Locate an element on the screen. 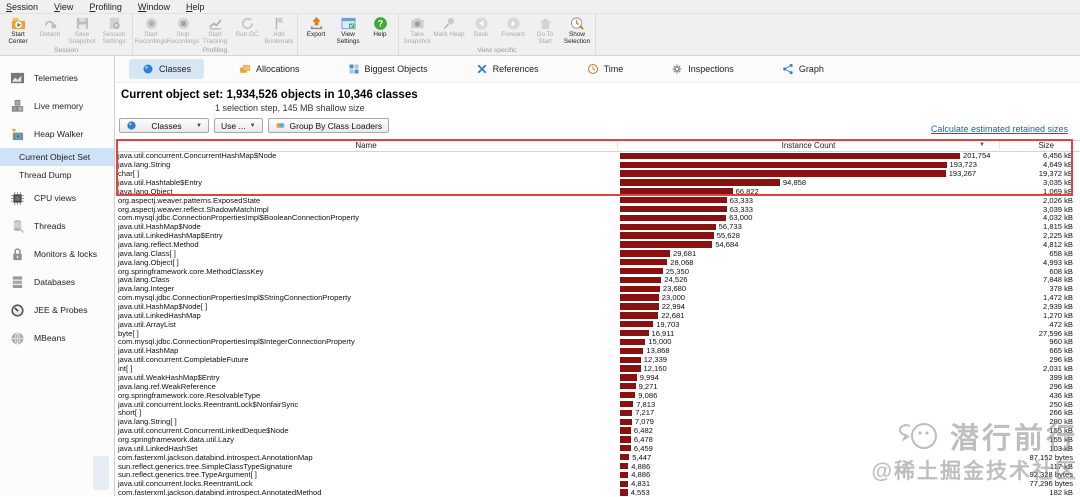 The height and width of the screenshot is (497, 1080). start-center-button: Start Center is located at coordinates (18, 30).